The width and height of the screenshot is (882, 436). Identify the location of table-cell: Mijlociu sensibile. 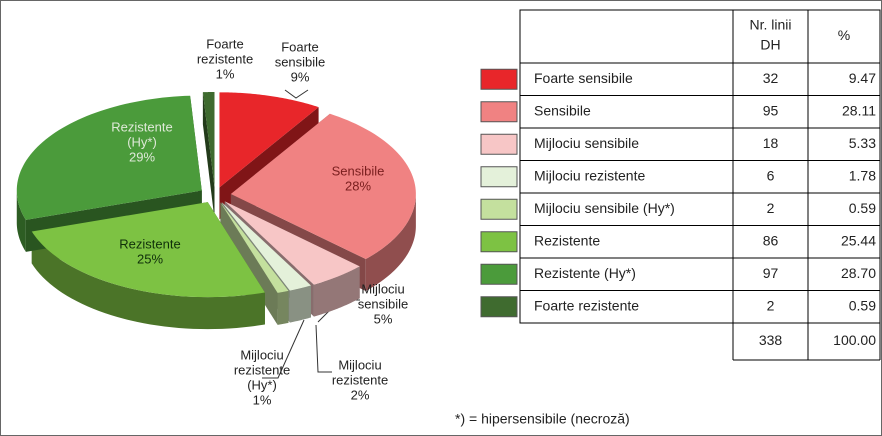
(586, 143).